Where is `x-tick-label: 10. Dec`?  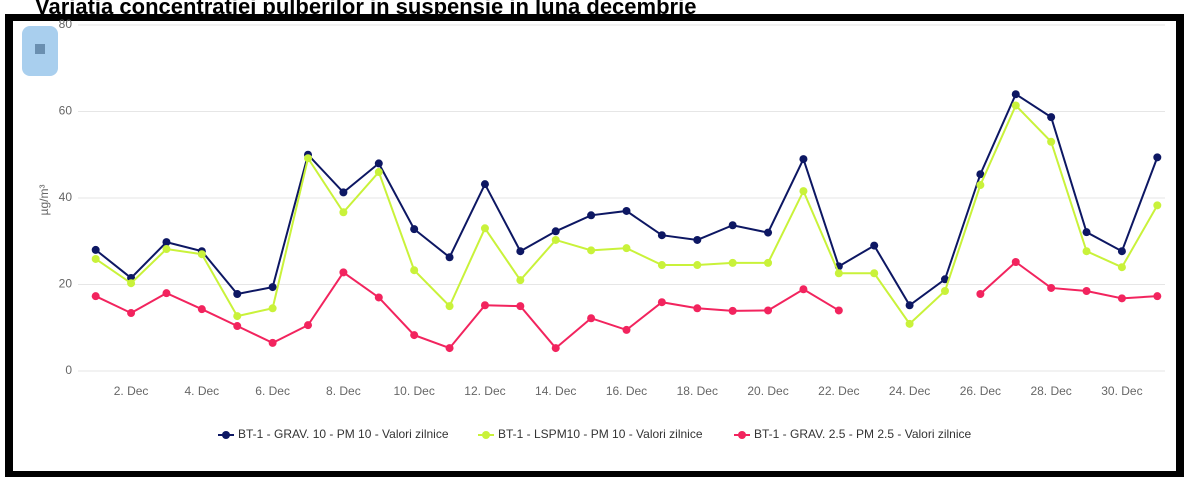
x-tick-label: 10. Dec is located at coordinates (413, 391).